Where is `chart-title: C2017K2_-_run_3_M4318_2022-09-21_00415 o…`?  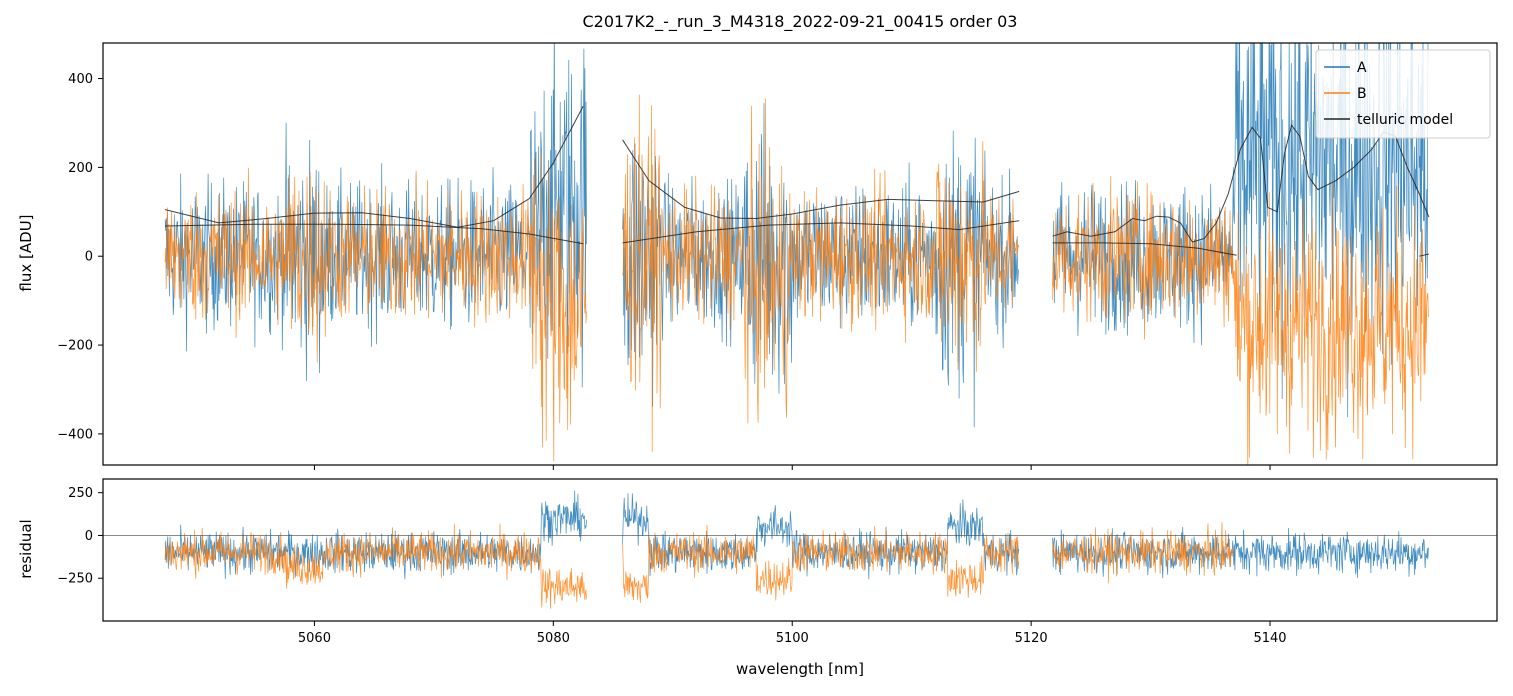 chart-title: C2017K2_-_run_3_M4318_2022-09-21_00415 o… is located at coordinates (800, 21).